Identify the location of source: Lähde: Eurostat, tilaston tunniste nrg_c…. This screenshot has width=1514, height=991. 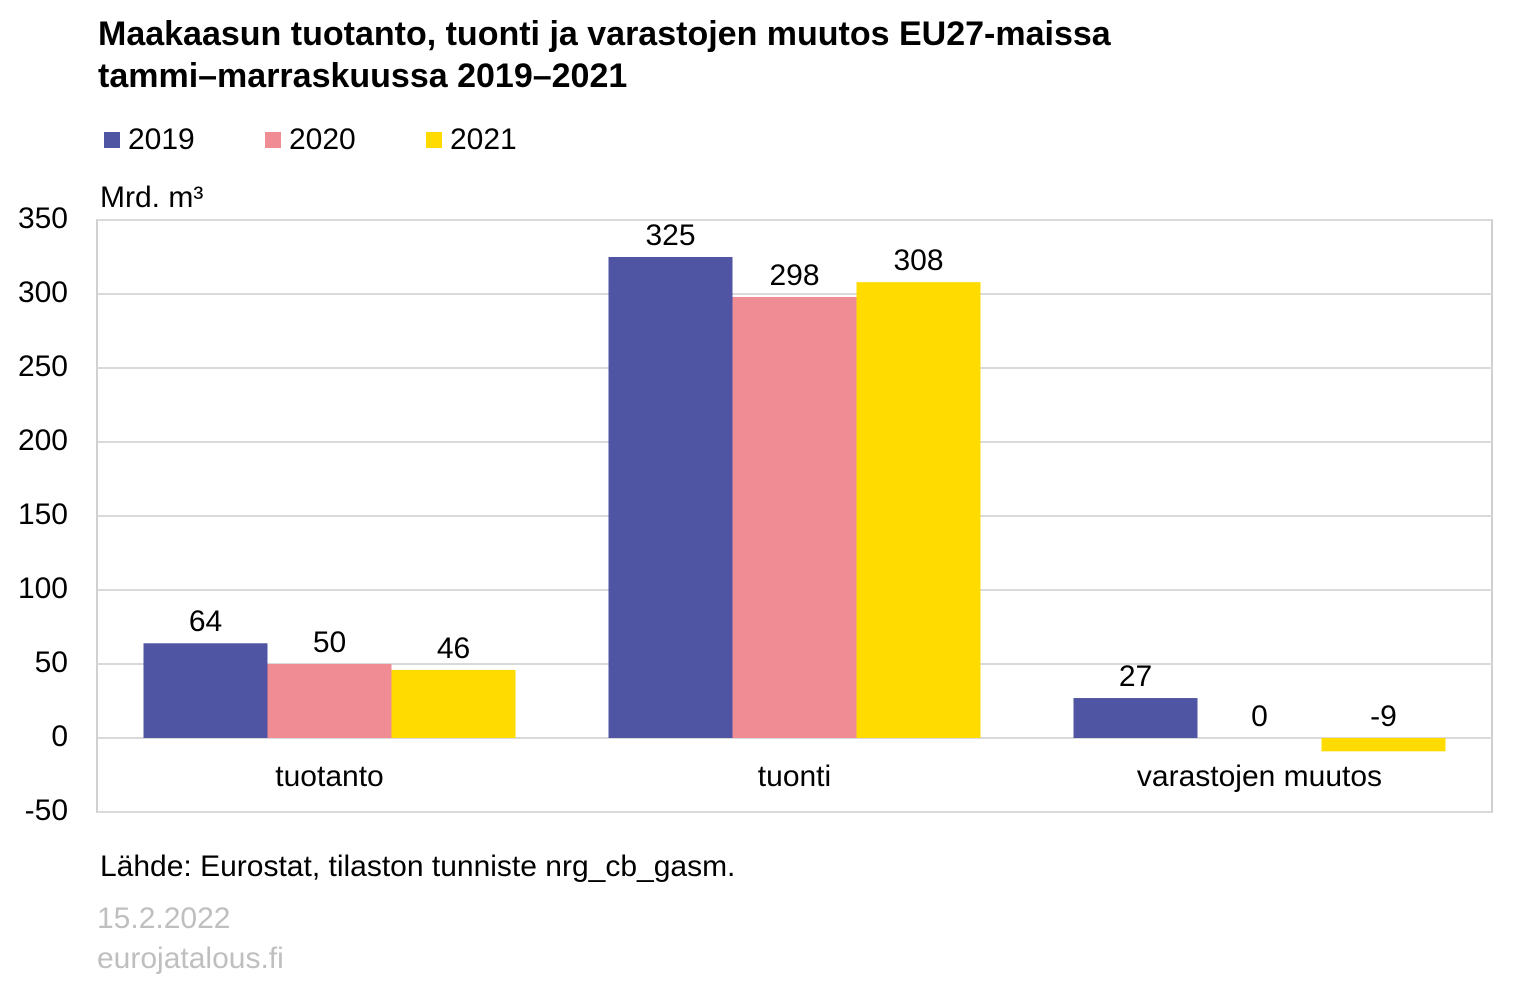
(417, 866).